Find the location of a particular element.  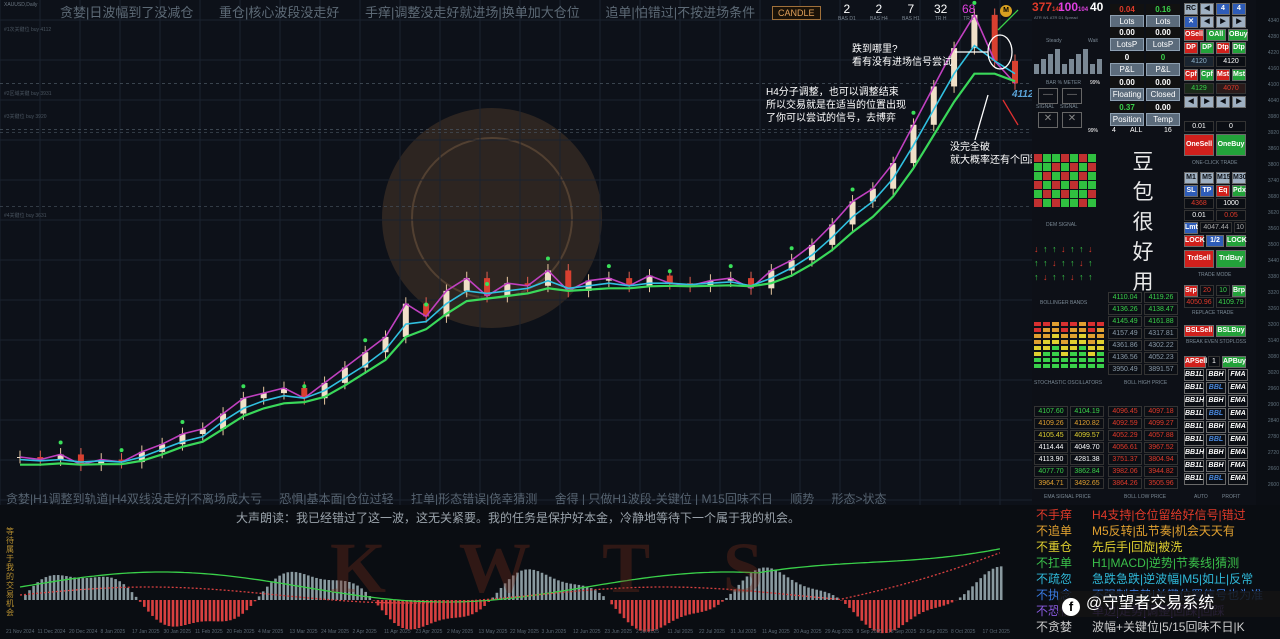

replace-sell-input: 4050.96 is located at coordinates (1199, 302).